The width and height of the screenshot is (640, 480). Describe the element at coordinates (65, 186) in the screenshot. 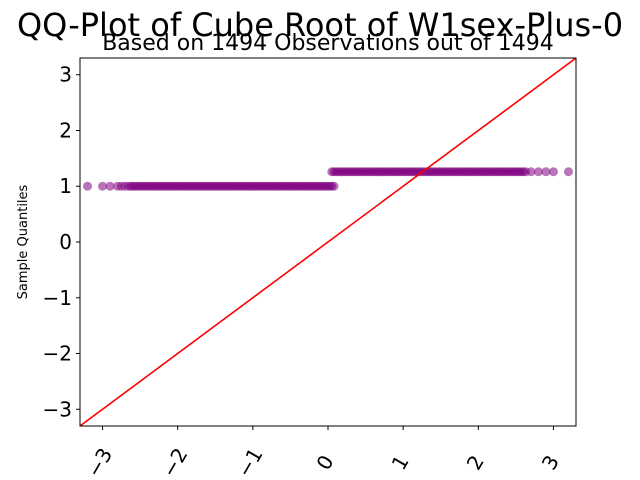

I see `y-tick-label: 1` at that location.